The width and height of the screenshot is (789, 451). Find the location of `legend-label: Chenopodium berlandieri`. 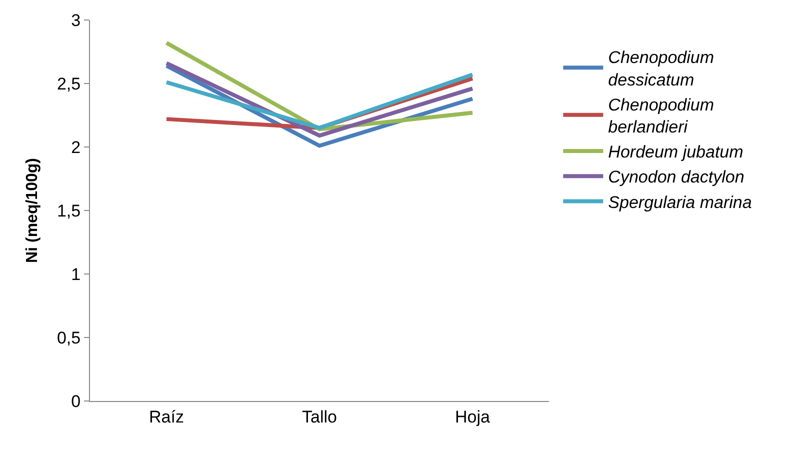

legend-label: Chenopodium berlandieri is located at coordinates (661, 116).